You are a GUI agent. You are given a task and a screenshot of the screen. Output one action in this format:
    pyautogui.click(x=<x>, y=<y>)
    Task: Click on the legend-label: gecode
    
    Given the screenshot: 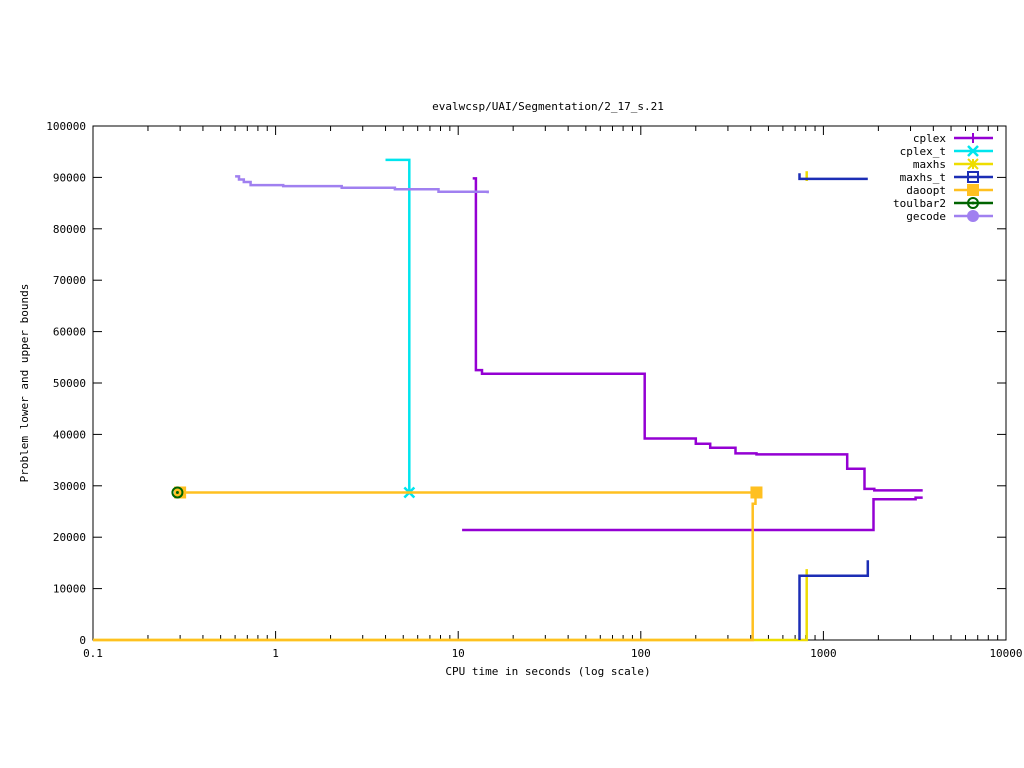 What is the action you would take?
    pyautogui.click(x=926, y=216)
    